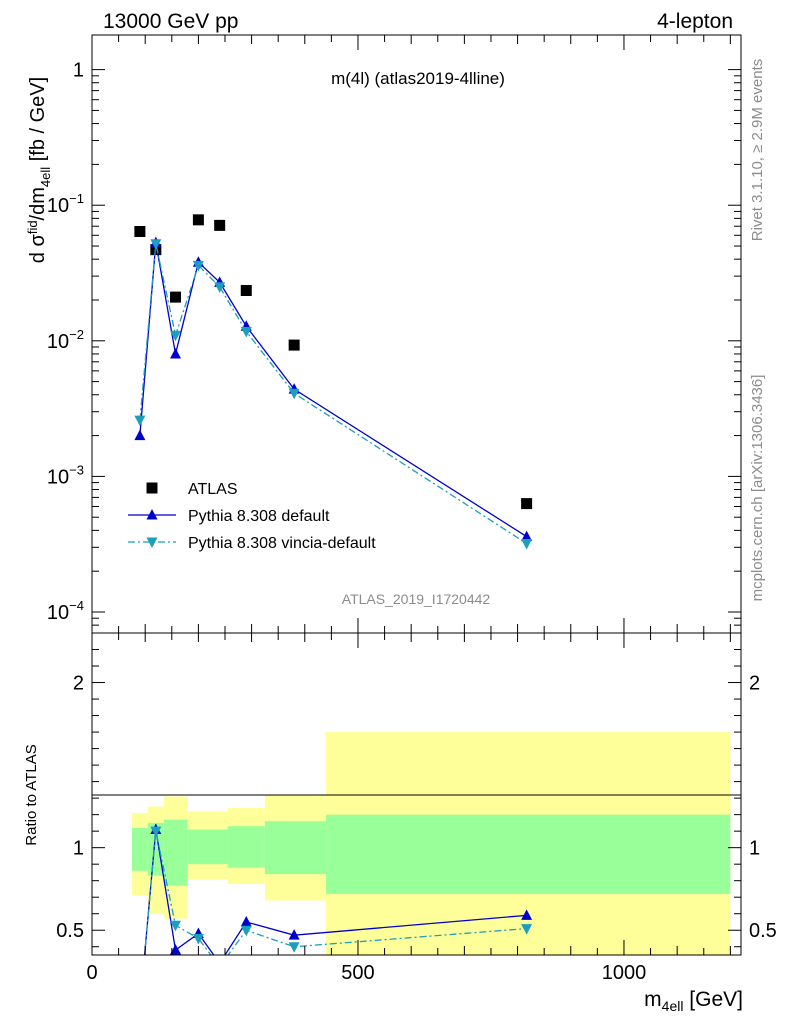 The height and width of the screenshot is (1024, 786). I want to click on mcplots-label: mcplots.cern.ch [arXiv:1306.3436], so click(757, 488).